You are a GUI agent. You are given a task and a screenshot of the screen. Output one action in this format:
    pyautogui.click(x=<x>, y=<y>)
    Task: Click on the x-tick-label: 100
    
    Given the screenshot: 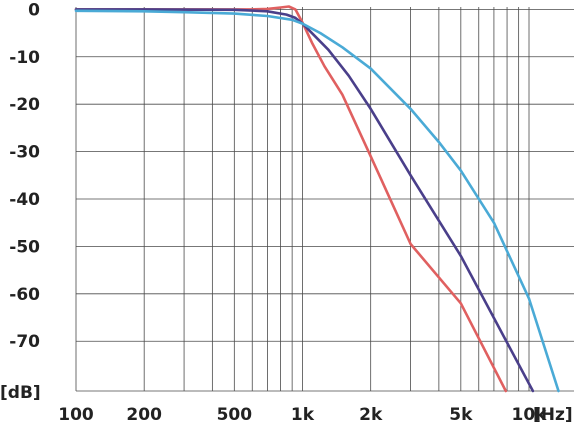 What is the action you would take?
    pyautogui.click(x=76, y=414)
    